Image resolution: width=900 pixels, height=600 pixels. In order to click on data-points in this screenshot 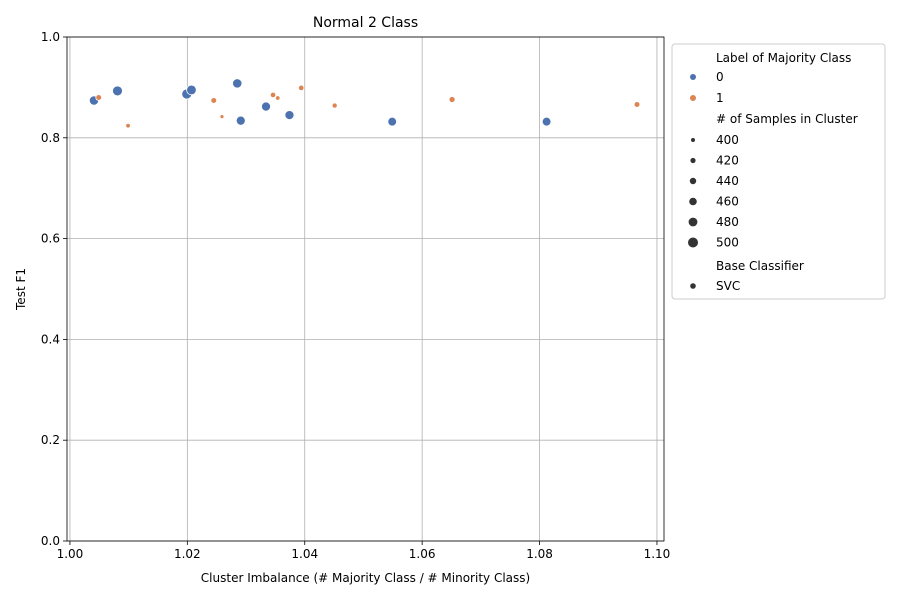, I will do `click(364, 103)`.